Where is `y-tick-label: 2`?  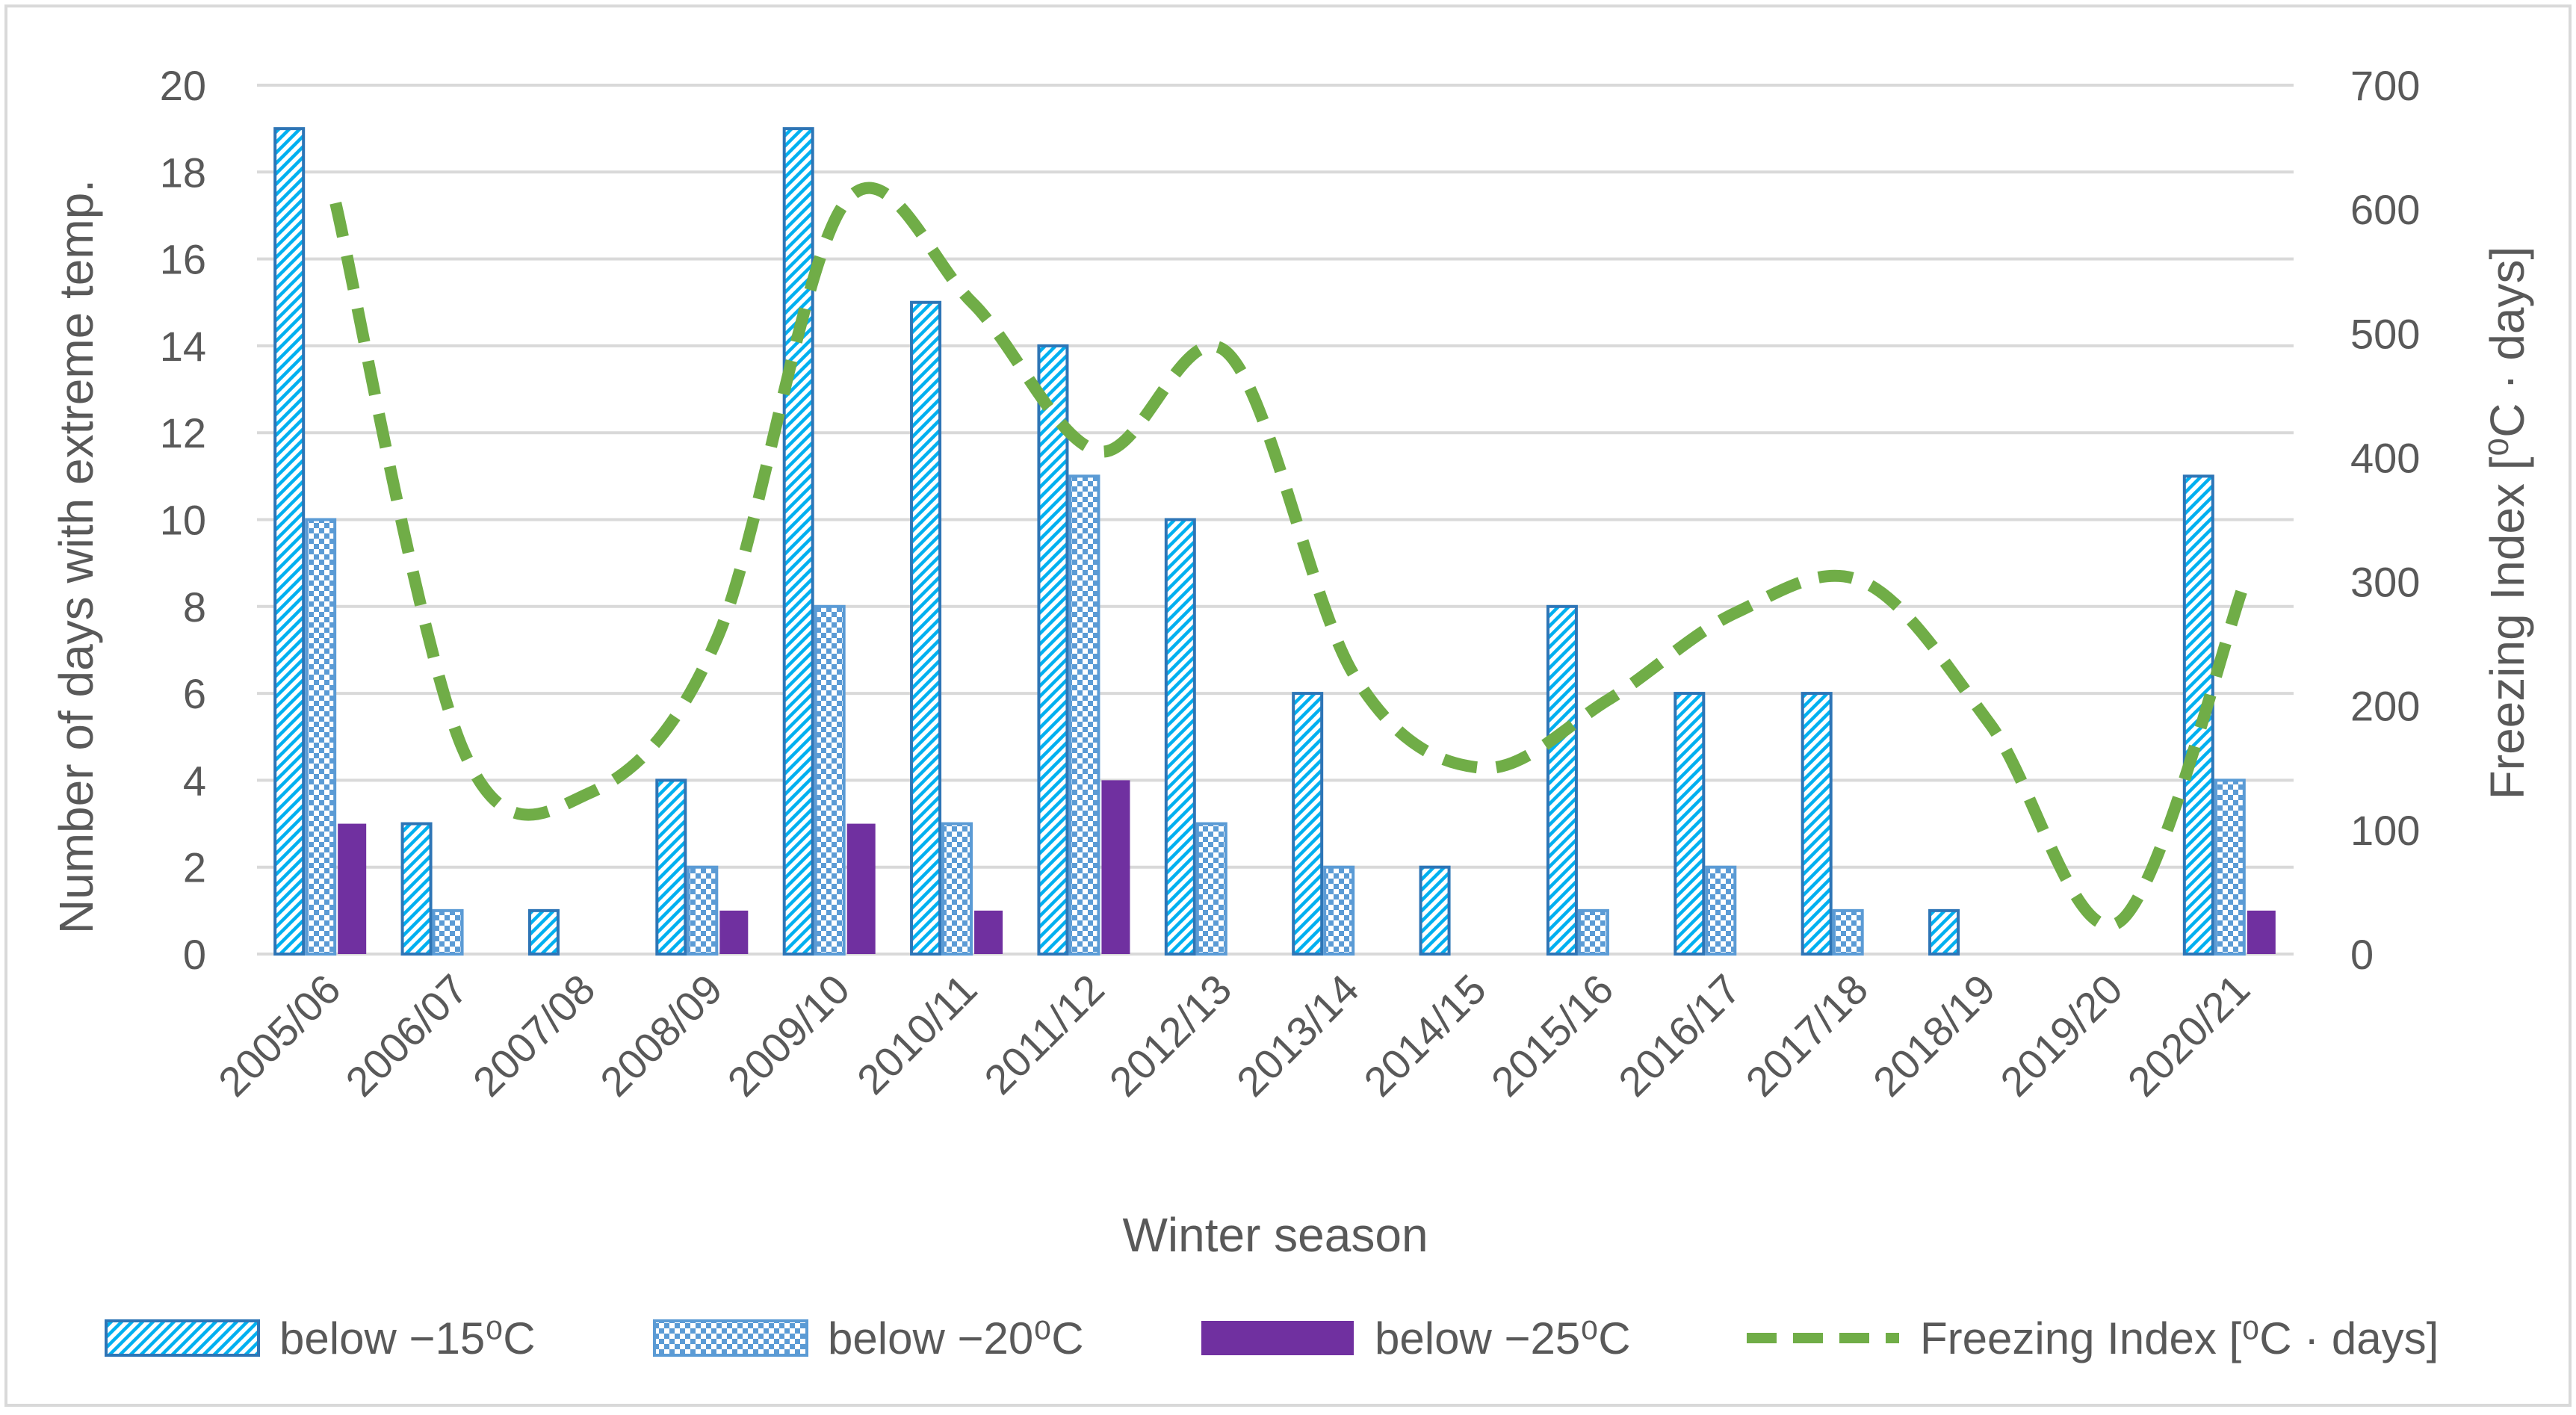 y-tick-label: 2 is located at coordinates (194, 867).